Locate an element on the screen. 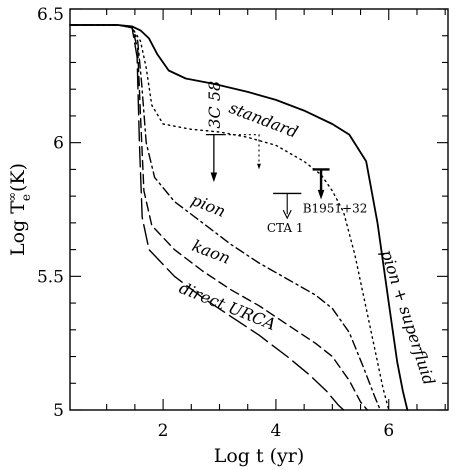  y-axis-title-sub: e is located at coordinates (26, 197).